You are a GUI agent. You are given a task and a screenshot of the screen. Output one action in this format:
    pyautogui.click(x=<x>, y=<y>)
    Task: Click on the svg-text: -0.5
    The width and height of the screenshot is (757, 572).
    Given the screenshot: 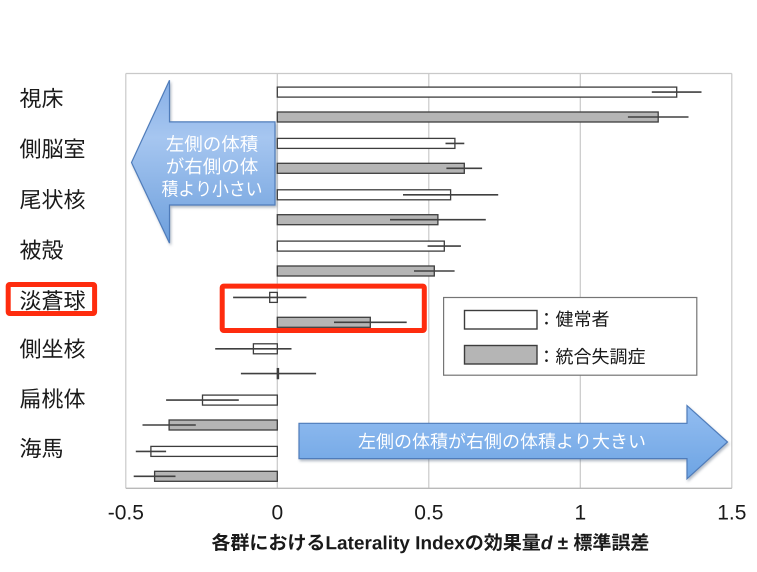 What is the action you would take?
    pyautogui.click(x=126, y=513)
    